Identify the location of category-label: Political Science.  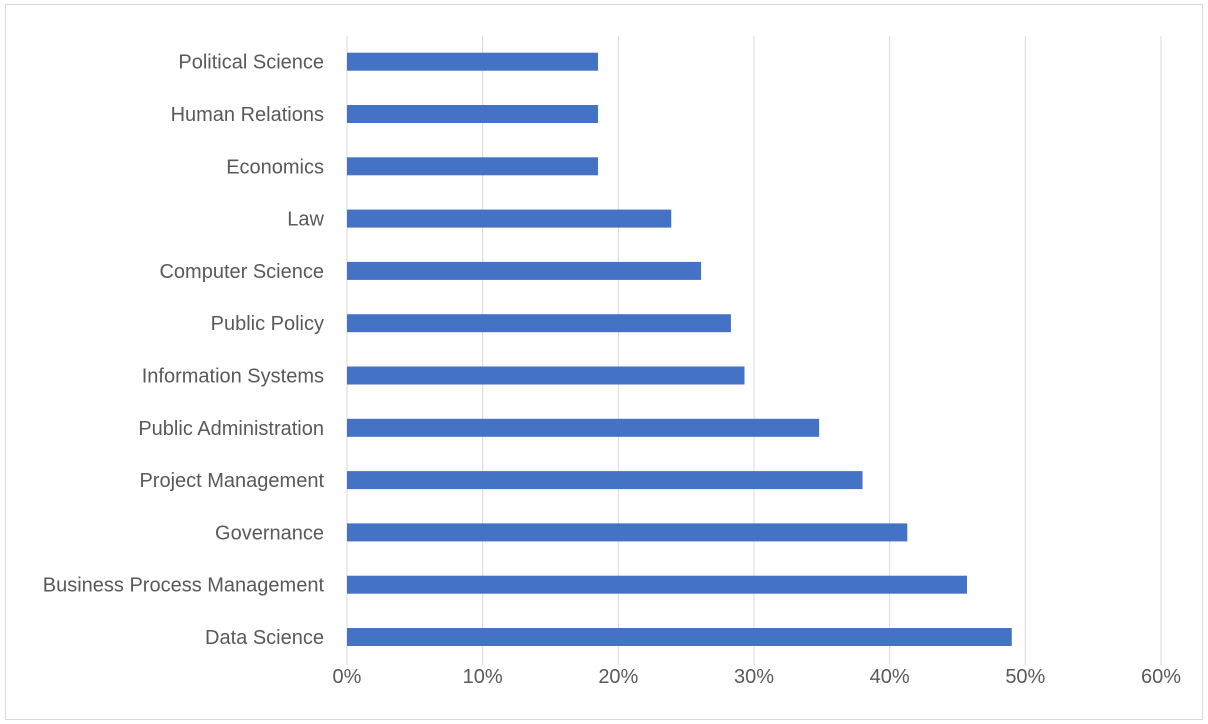
(251, 63).